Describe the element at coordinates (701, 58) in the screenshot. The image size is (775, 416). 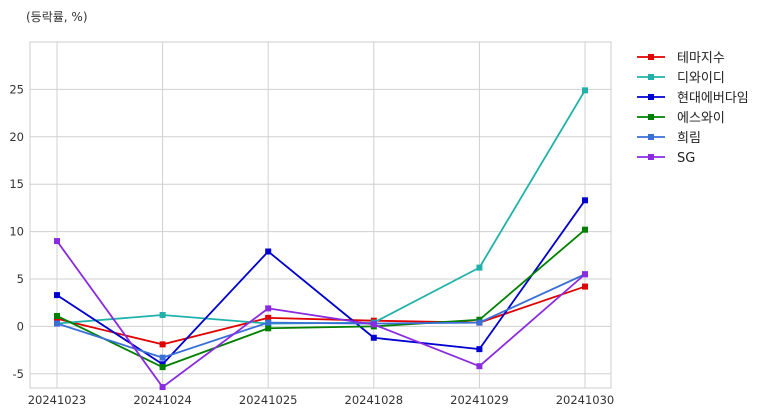
I see `legend-label: 테마지수` at that location.